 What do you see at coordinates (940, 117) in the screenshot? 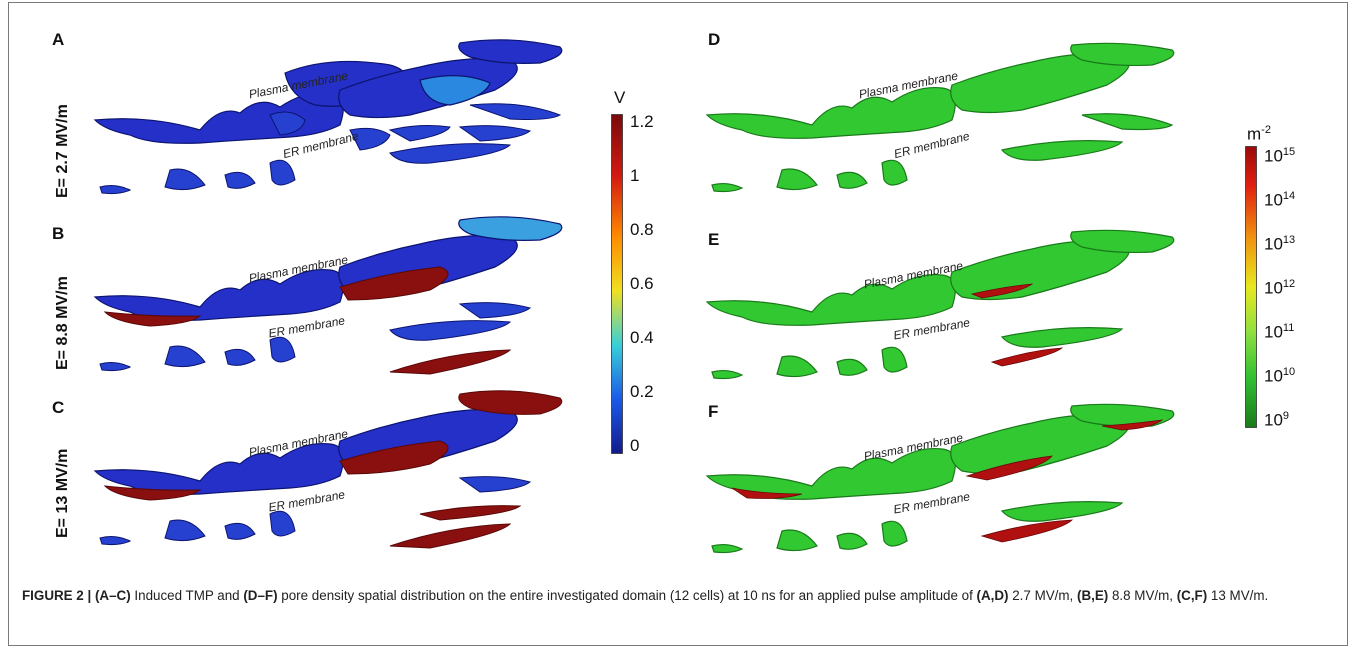
I see `pore-cells-low` at bounding box center [940, 117].